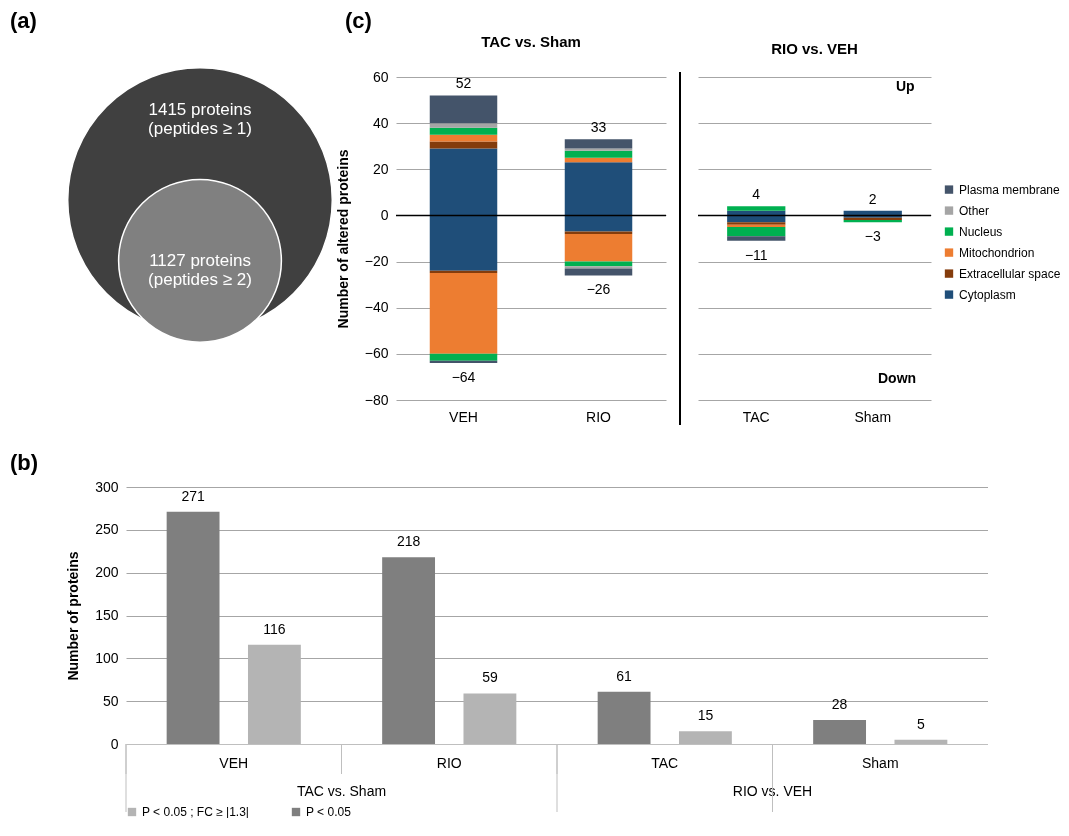  What do you see at coordinates (897, 378) in the screenshot?
I see `annotation: Down` at bounding box center [897, 378].